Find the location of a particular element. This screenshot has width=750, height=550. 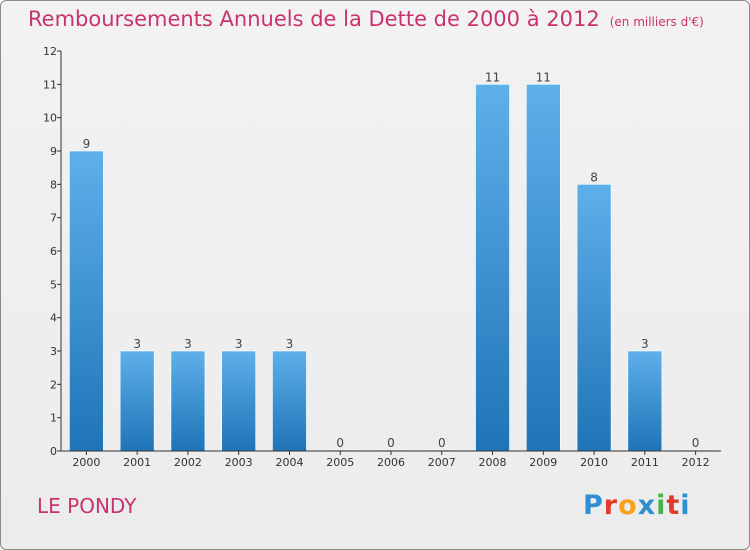

x-tick-label: 2006 is located at coordinates (391, 462).